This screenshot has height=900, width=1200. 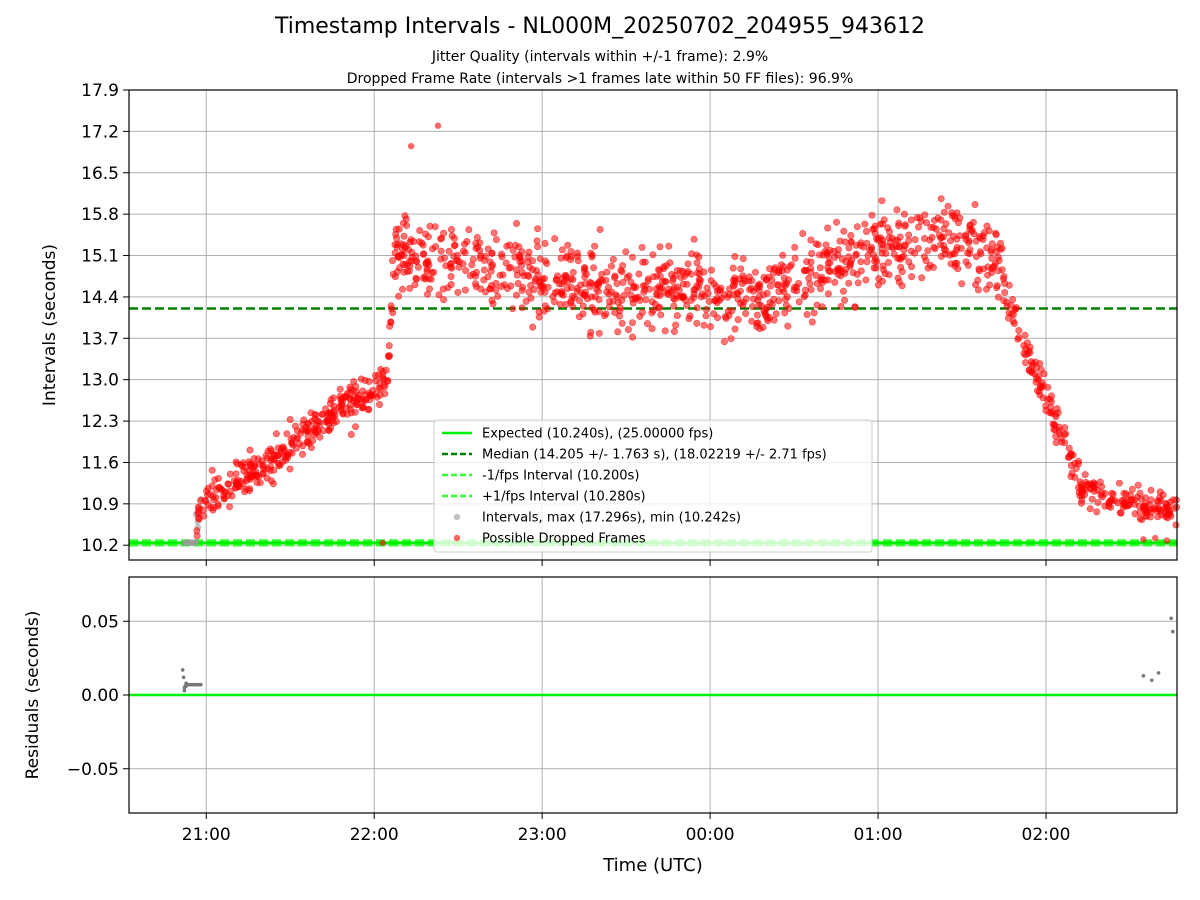 What do you see at coordinates (374, 835) in the screenshot?
I see `x-tick-label: 22:00` at bounding box center [374, 835].